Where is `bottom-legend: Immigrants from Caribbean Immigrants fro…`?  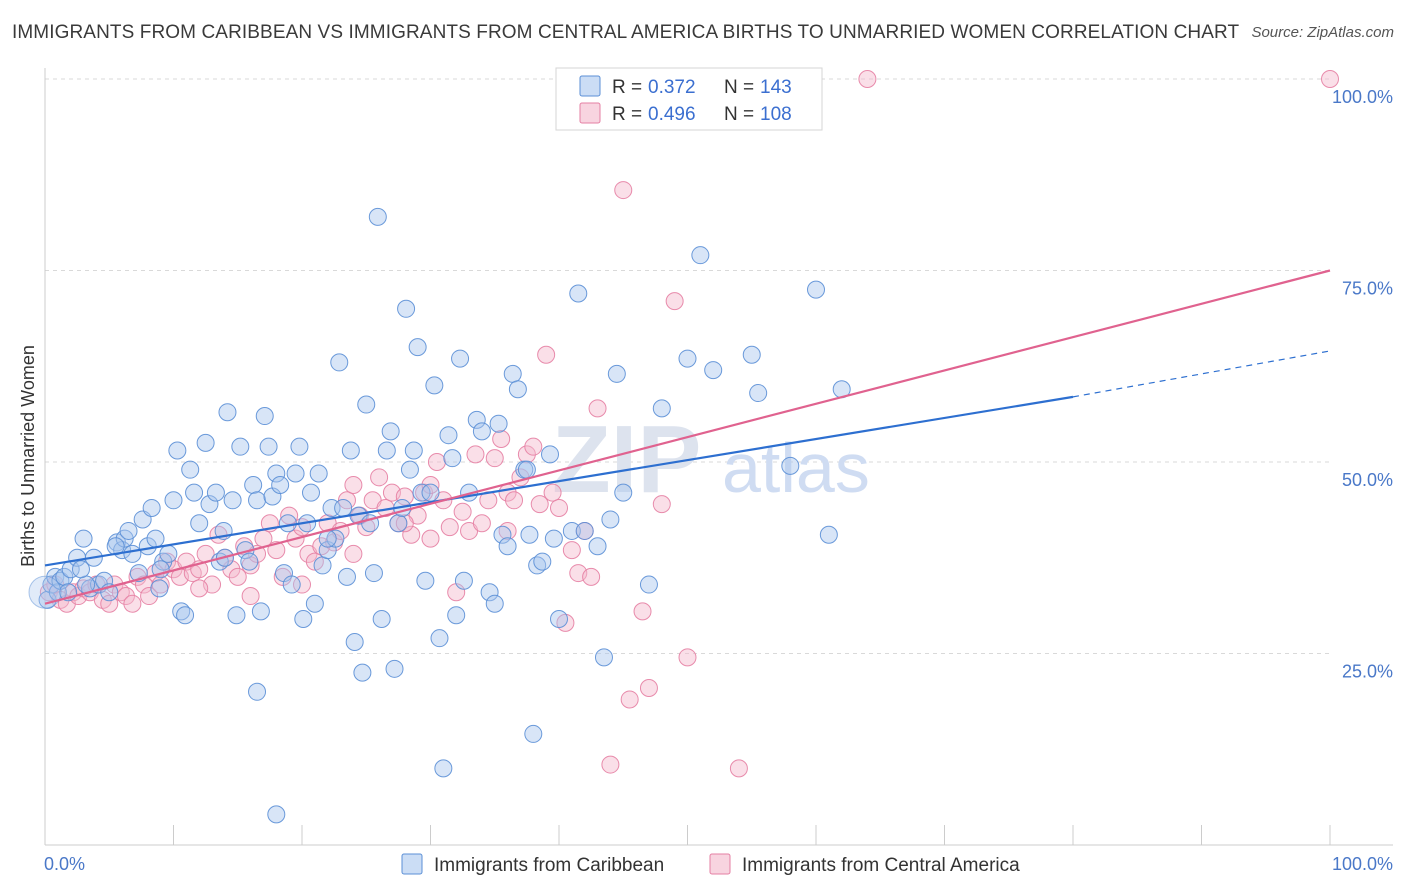 bottom-legend: Immigrants from Caribbean Immigrants fro… is located at coordinates (710, 864).